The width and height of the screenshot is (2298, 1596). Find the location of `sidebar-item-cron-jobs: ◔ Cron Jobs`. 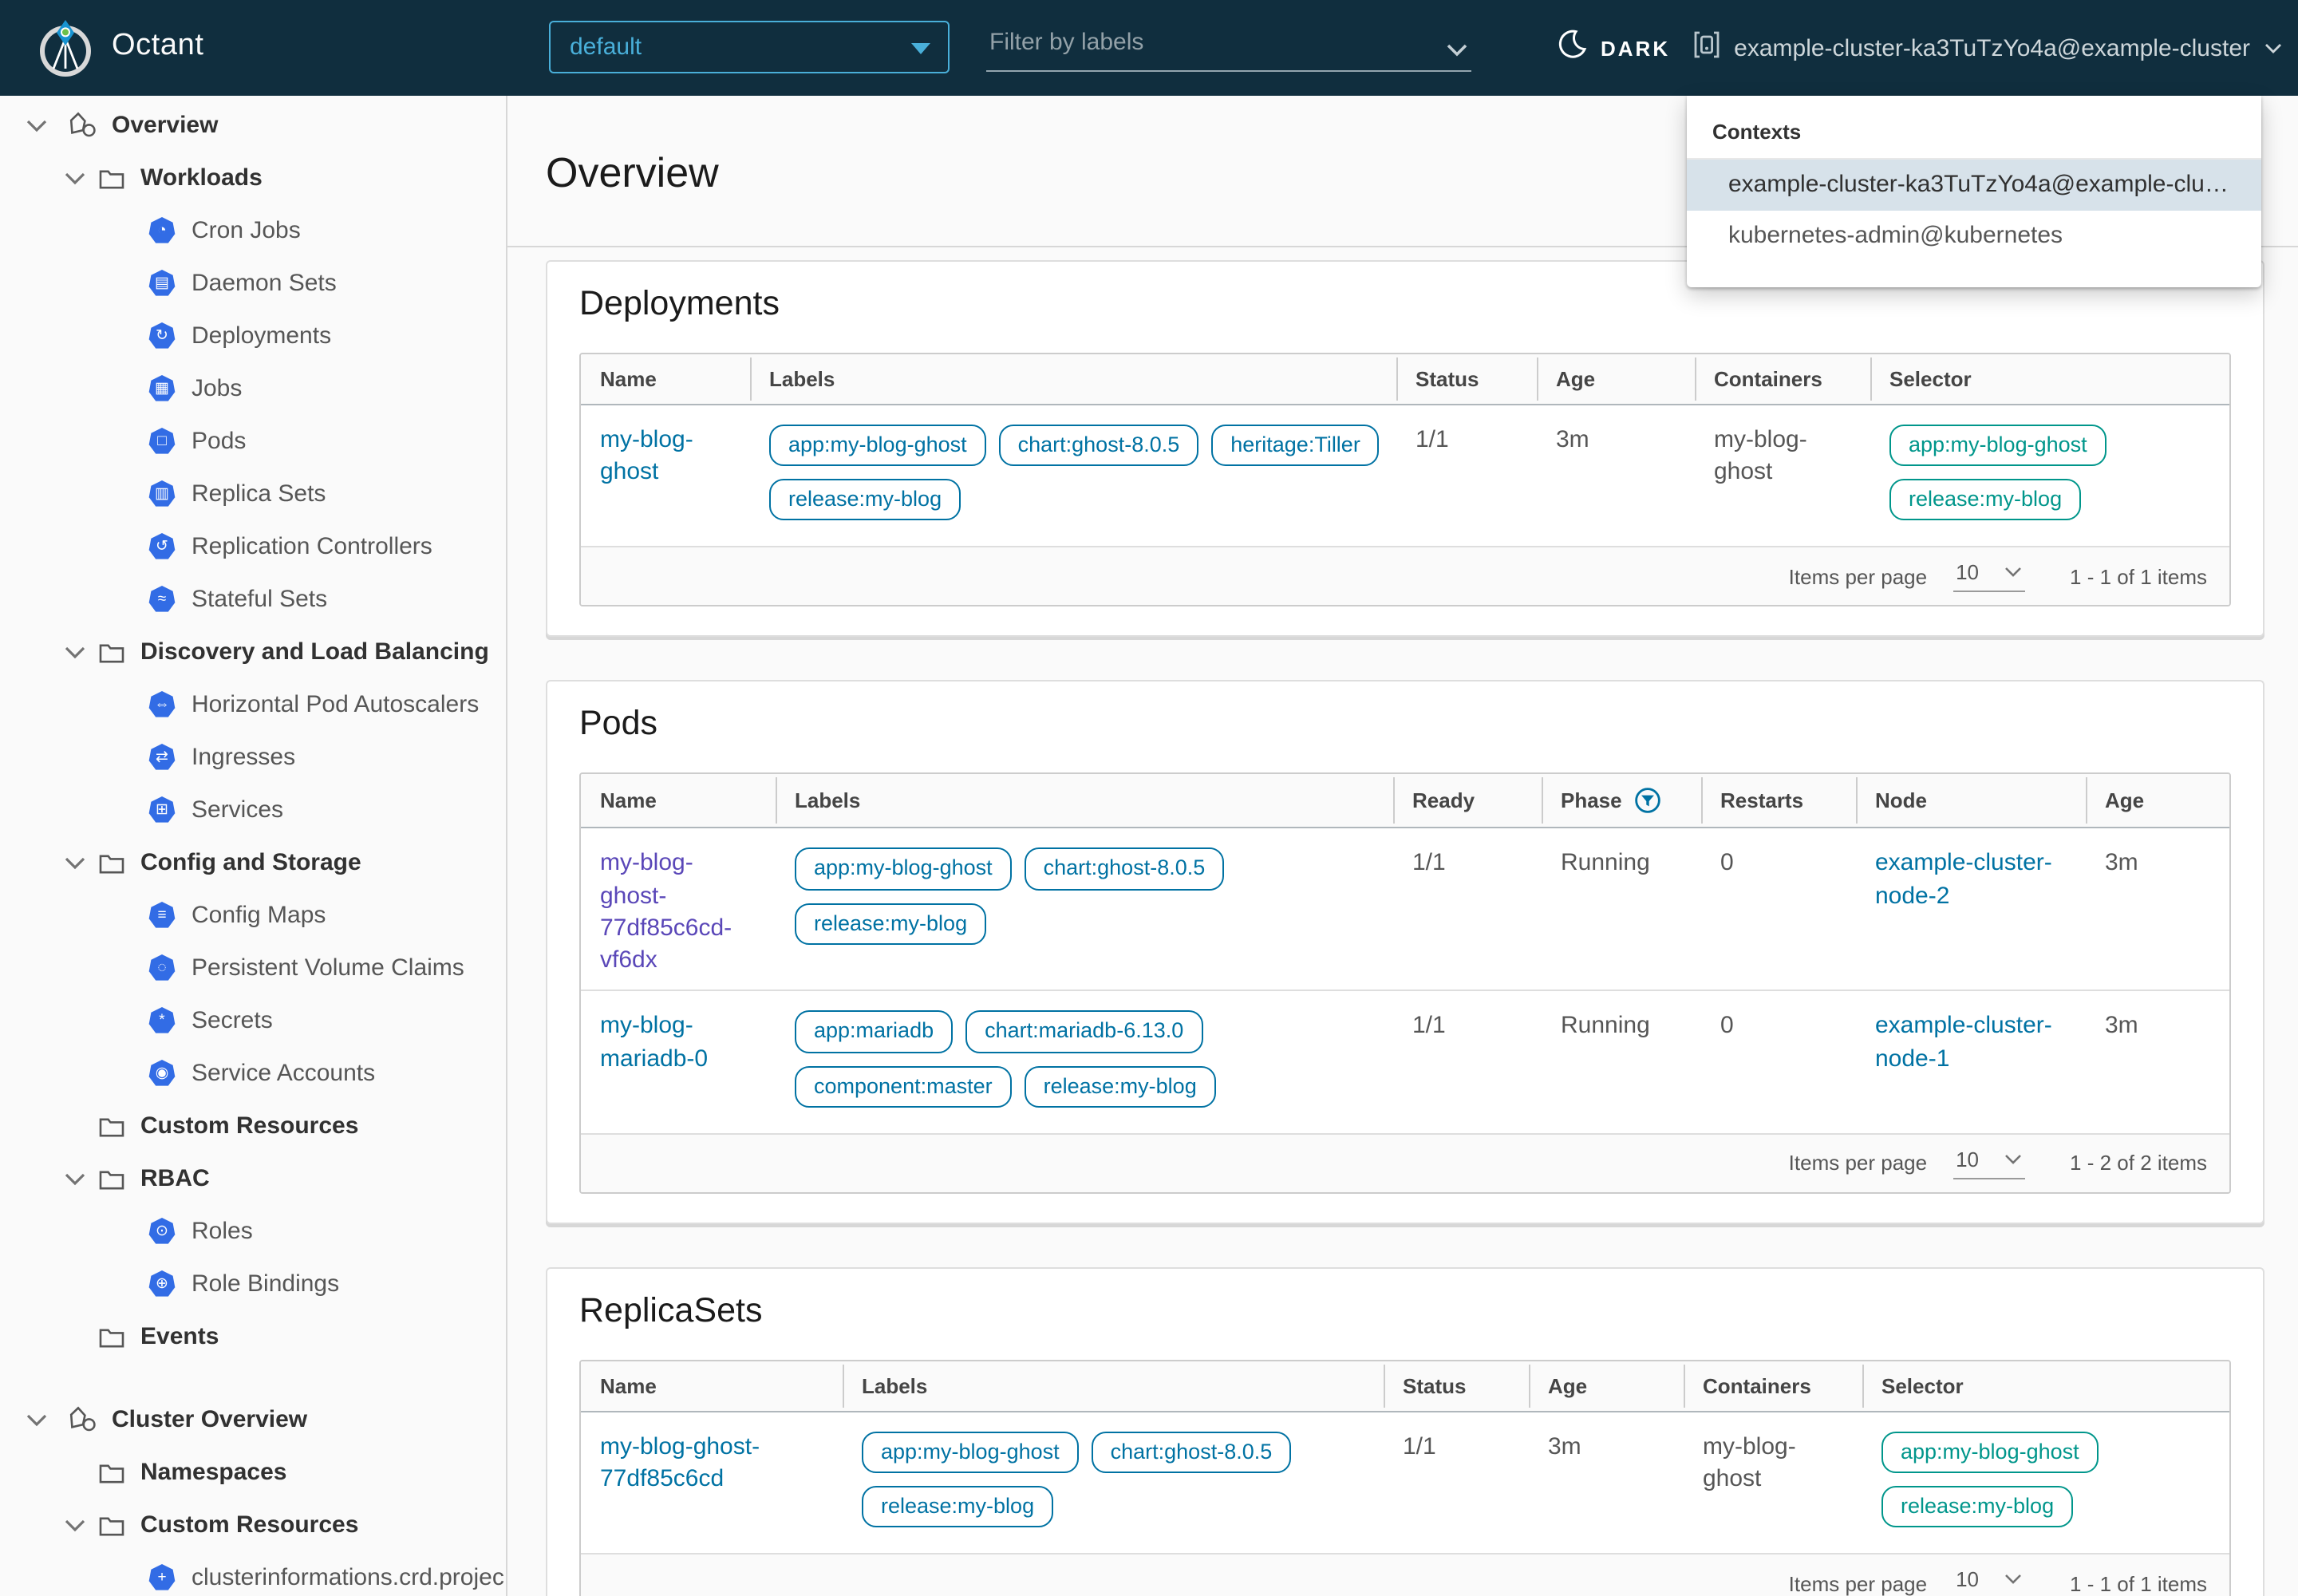

sidebar-item-cron-jobs: ◔ Cron Jobs is located at coordinates (253, 231).